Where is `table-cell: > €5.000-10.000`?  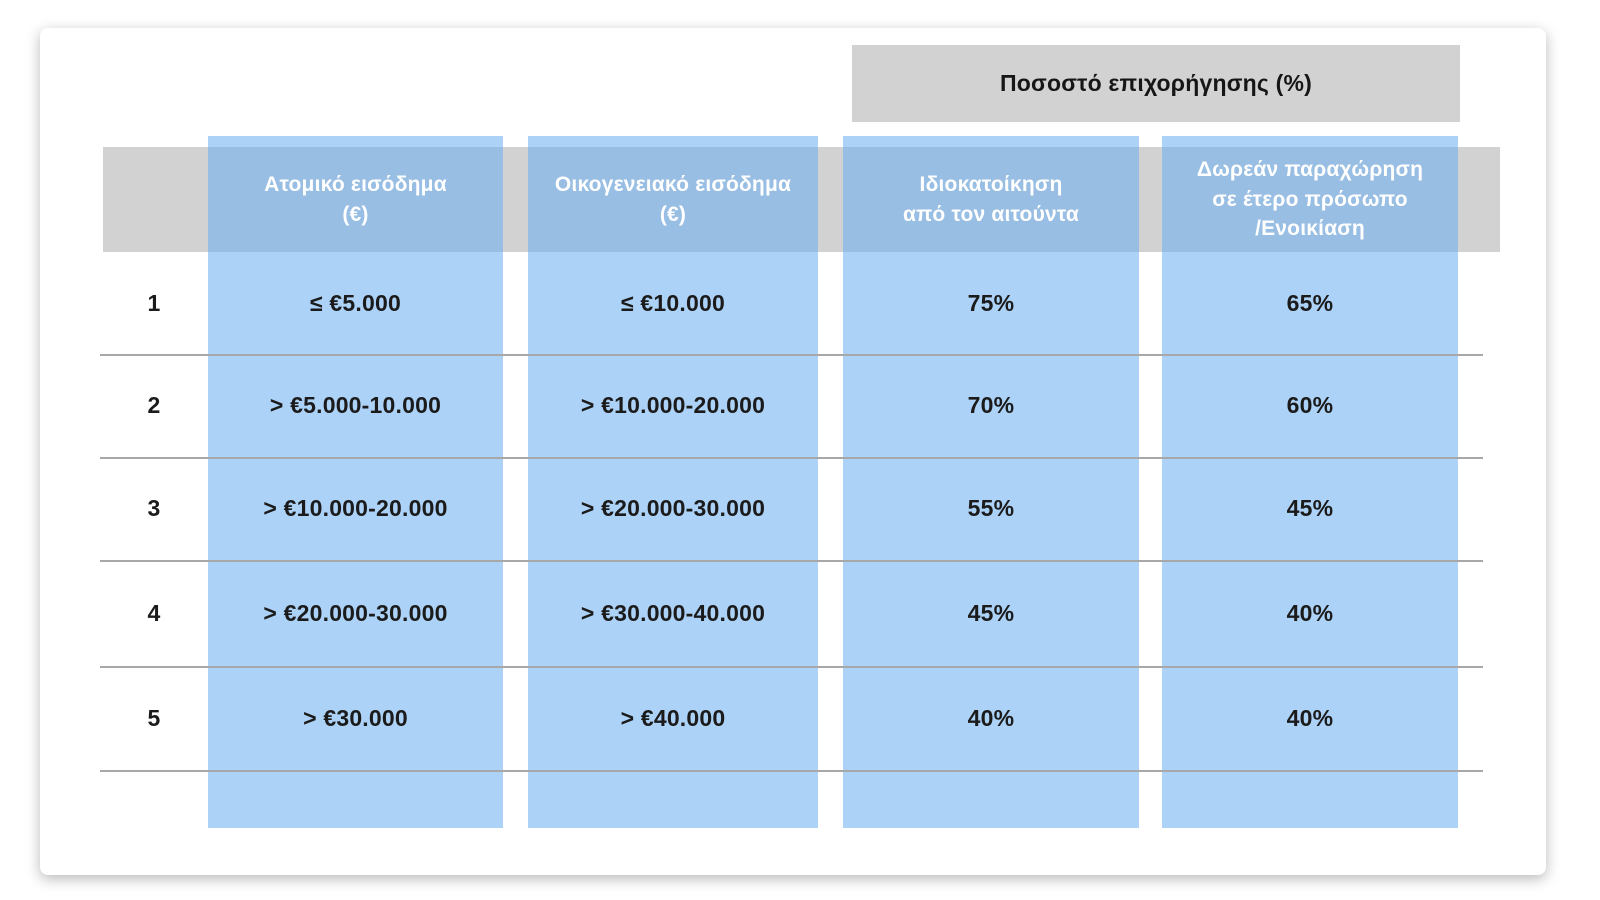 table-cell: > €5.000-10.000 is located at coordinates (355, 405).